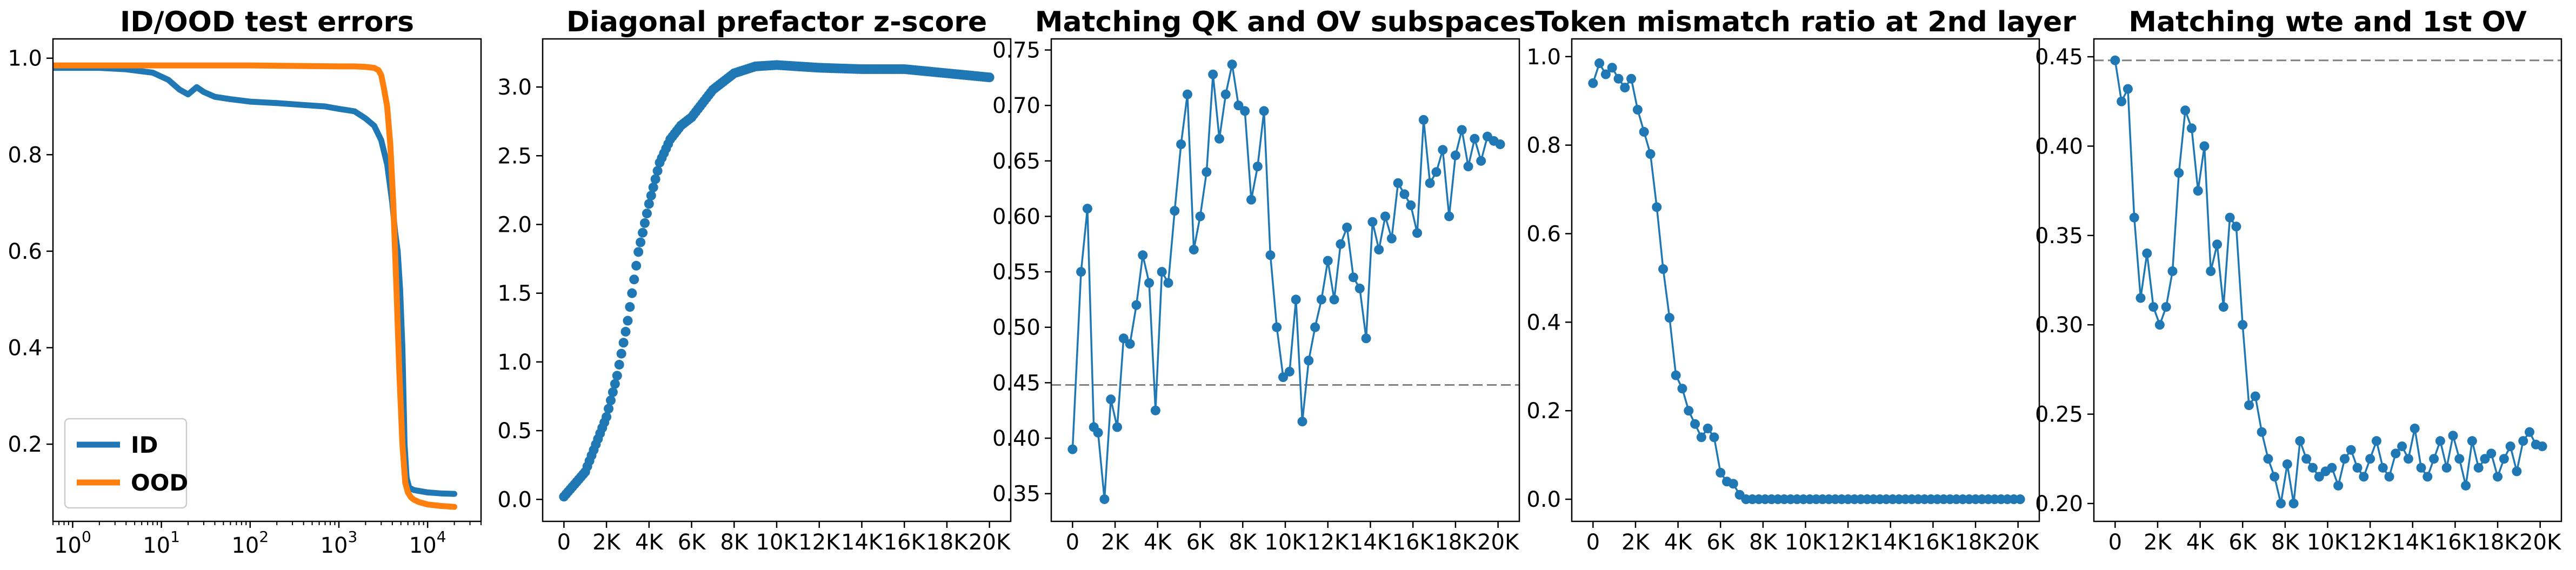 Image resolution: width=2576 pixels, height=570 pixels. Describe the element at coordinates (250, 543) in the screenshot. I see `x-tick-label: 102` at that location.